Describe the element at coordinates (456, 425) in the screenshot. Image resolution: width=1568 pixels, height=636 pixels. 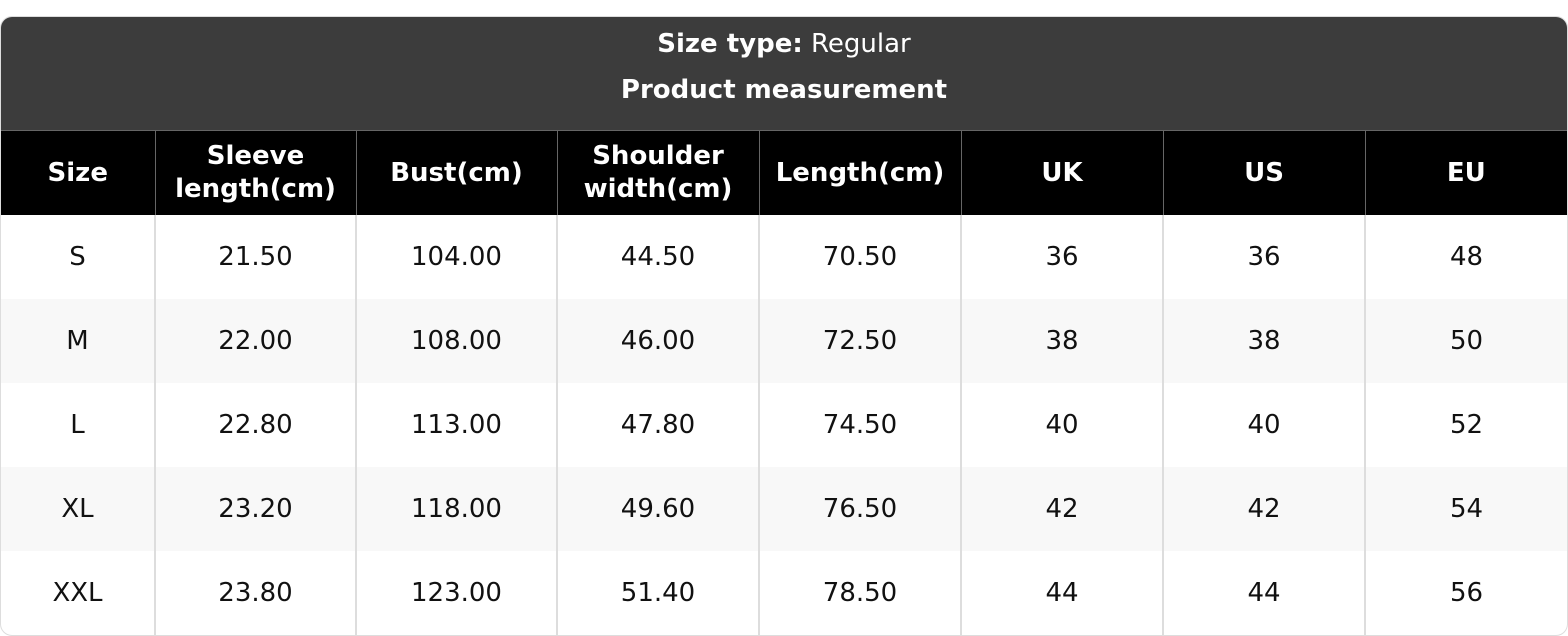
I see `table-cell: 113.00` at that location.